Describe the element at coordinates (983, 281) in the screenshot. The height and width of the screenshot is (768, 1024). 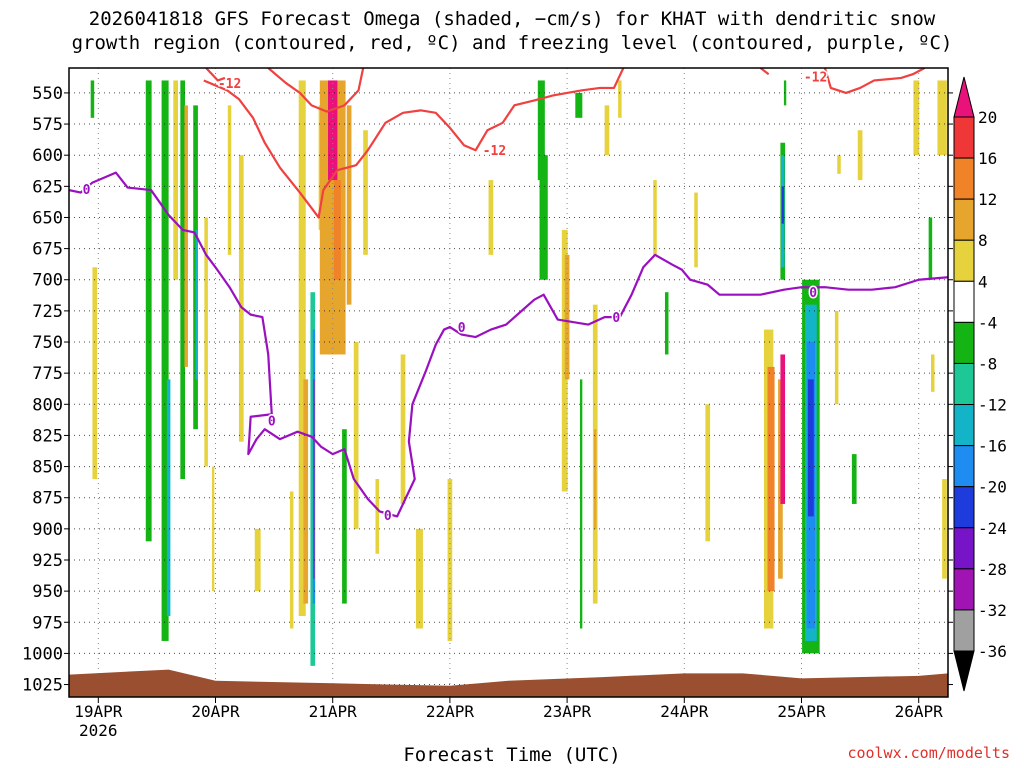
I see `colorbar-tick-label: 4` at that location.